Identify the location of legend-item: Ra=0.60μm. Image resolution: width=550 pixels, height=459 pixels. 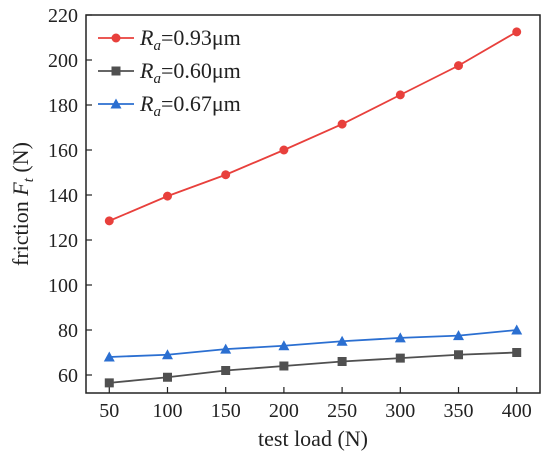
(169, 72).